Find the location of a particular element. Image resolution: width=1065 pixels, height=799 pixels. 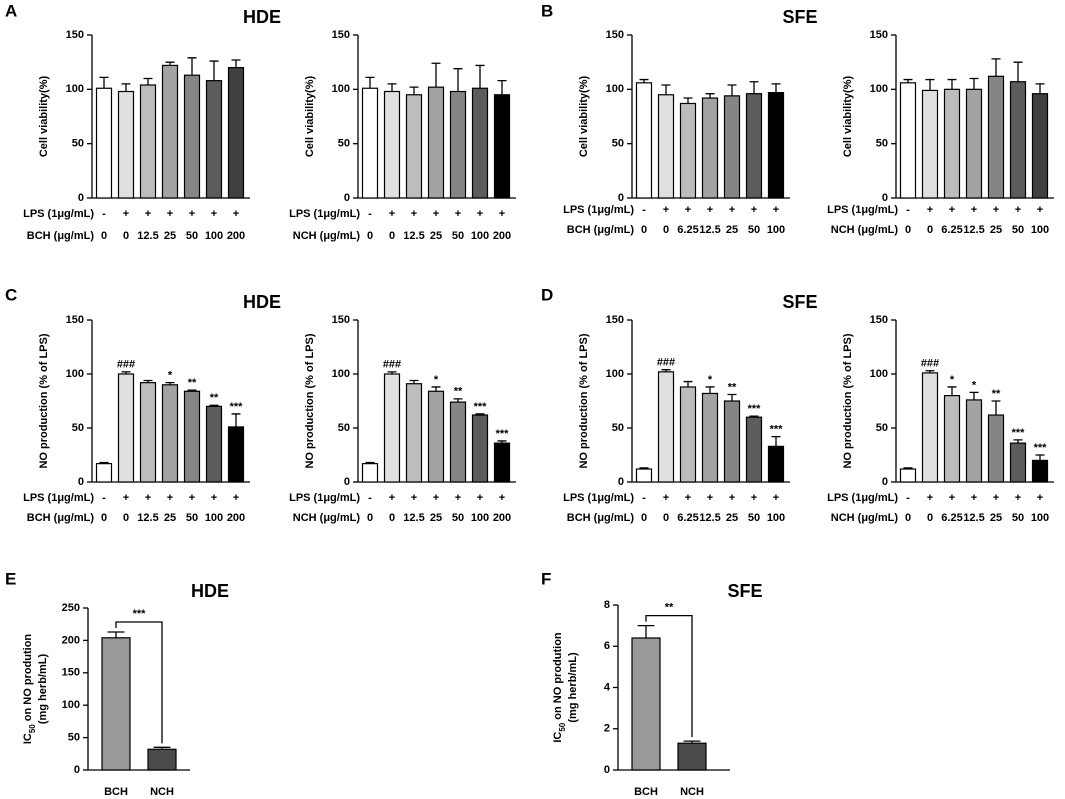

panel-label: F is located at coordinates (546, 578).